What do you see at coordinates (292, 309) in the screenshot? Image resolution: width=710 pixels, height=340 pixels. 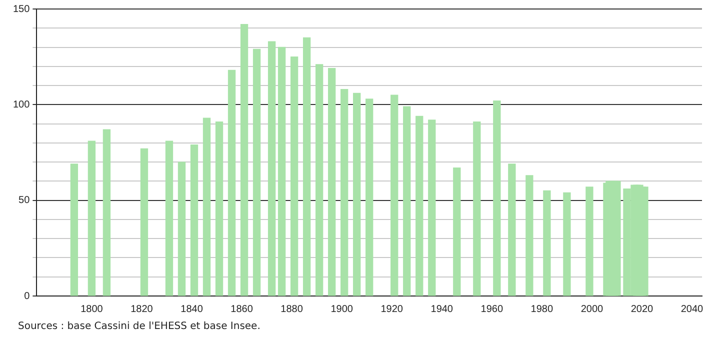 I see `x-tick-label: 1880` at bounding box center [292, 309].